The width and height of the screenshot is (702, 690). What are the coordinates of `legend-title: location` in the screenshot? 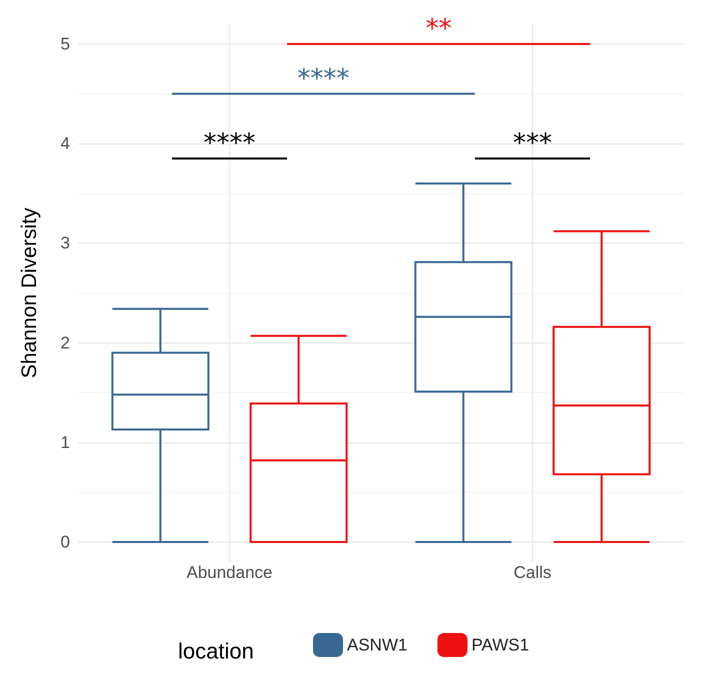 It's located at (216, 651).